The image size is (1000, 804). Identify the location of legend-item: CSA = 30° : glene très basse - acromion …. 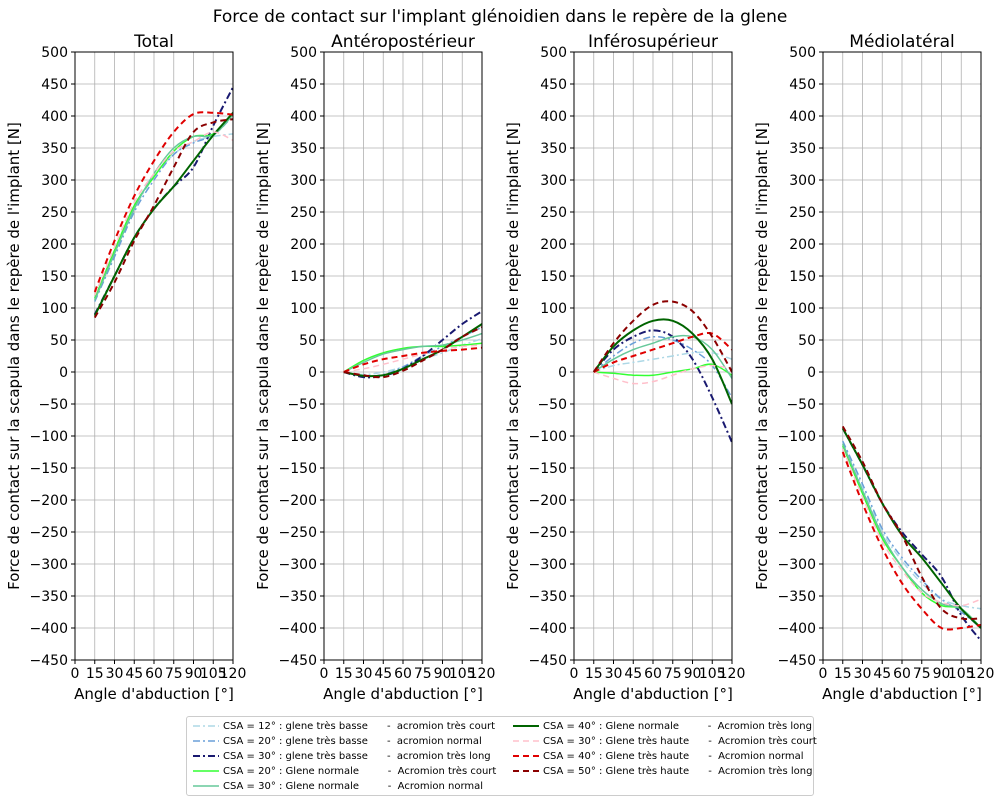
(342, 756).